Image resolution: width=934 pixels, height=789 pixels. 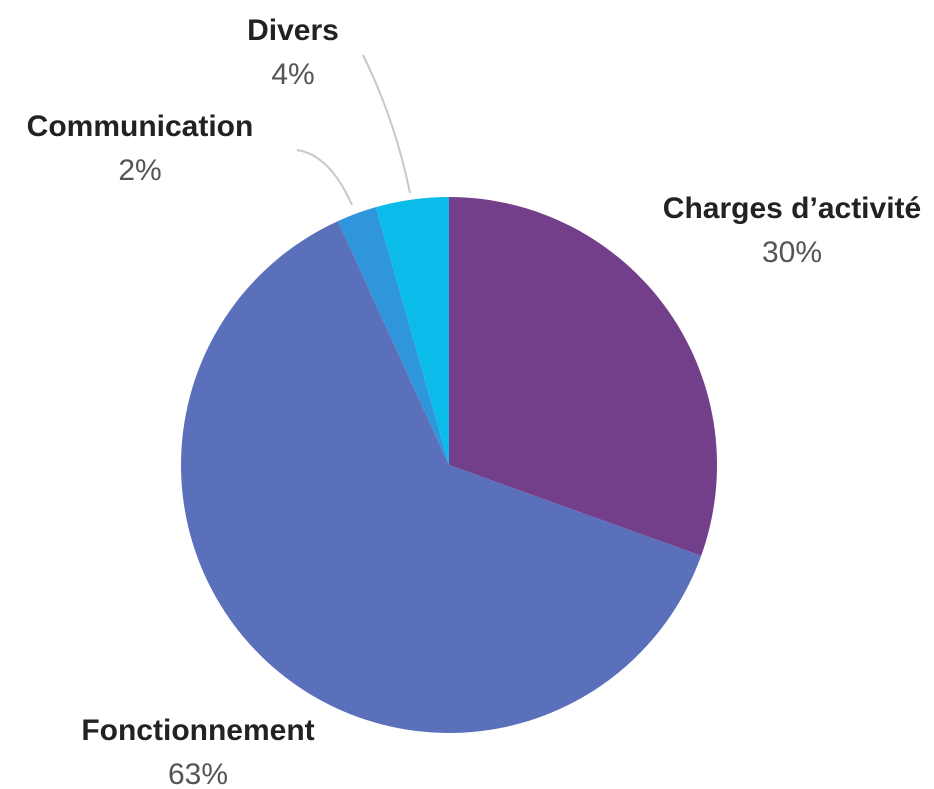 I want to click on slice-label-percent: 30%, so click(x=792, y=252).